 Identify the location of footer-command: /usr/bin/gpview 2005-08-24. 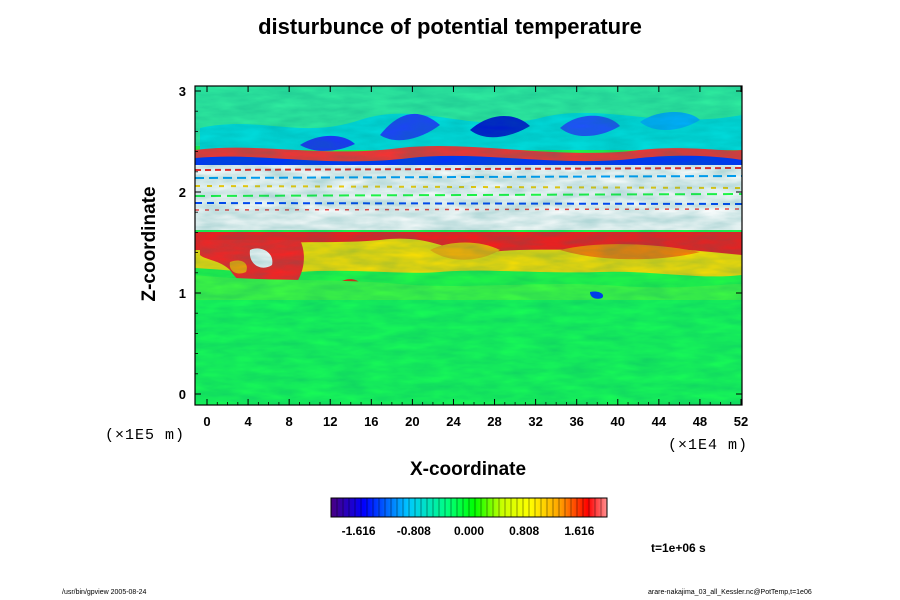
(104, 592).